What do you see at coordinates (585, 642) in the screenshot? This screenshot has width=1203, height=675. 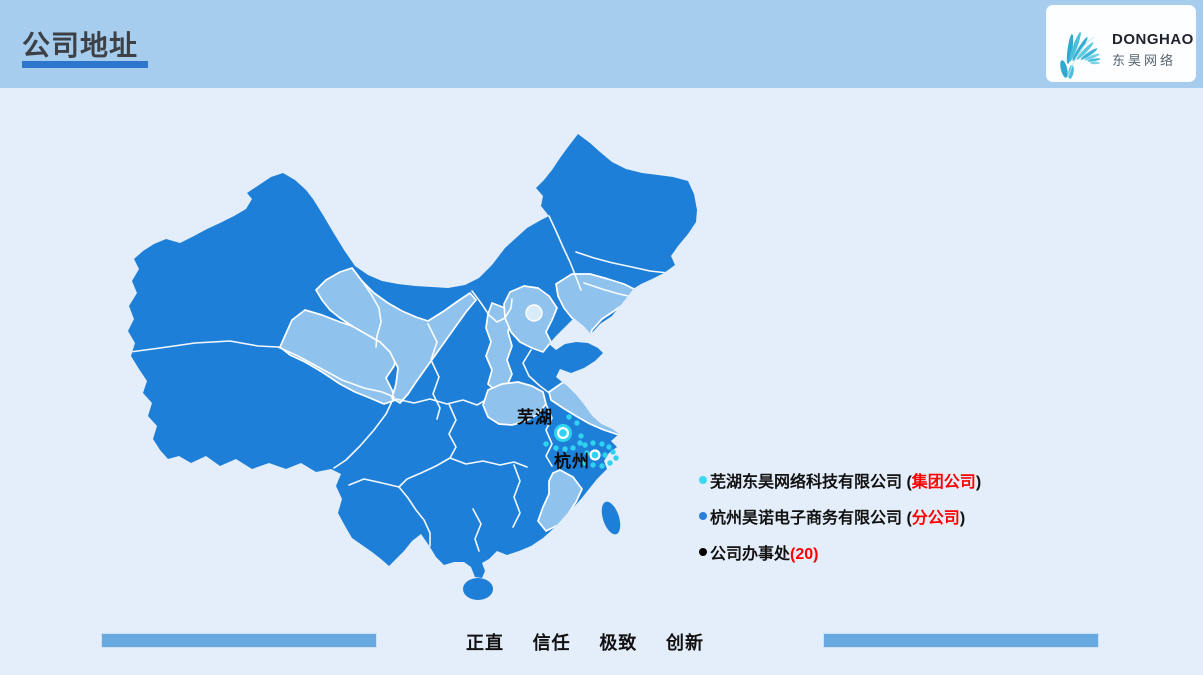 I see `company-values: 正直 信任 极致 创新` at bounding box center [585, 642].